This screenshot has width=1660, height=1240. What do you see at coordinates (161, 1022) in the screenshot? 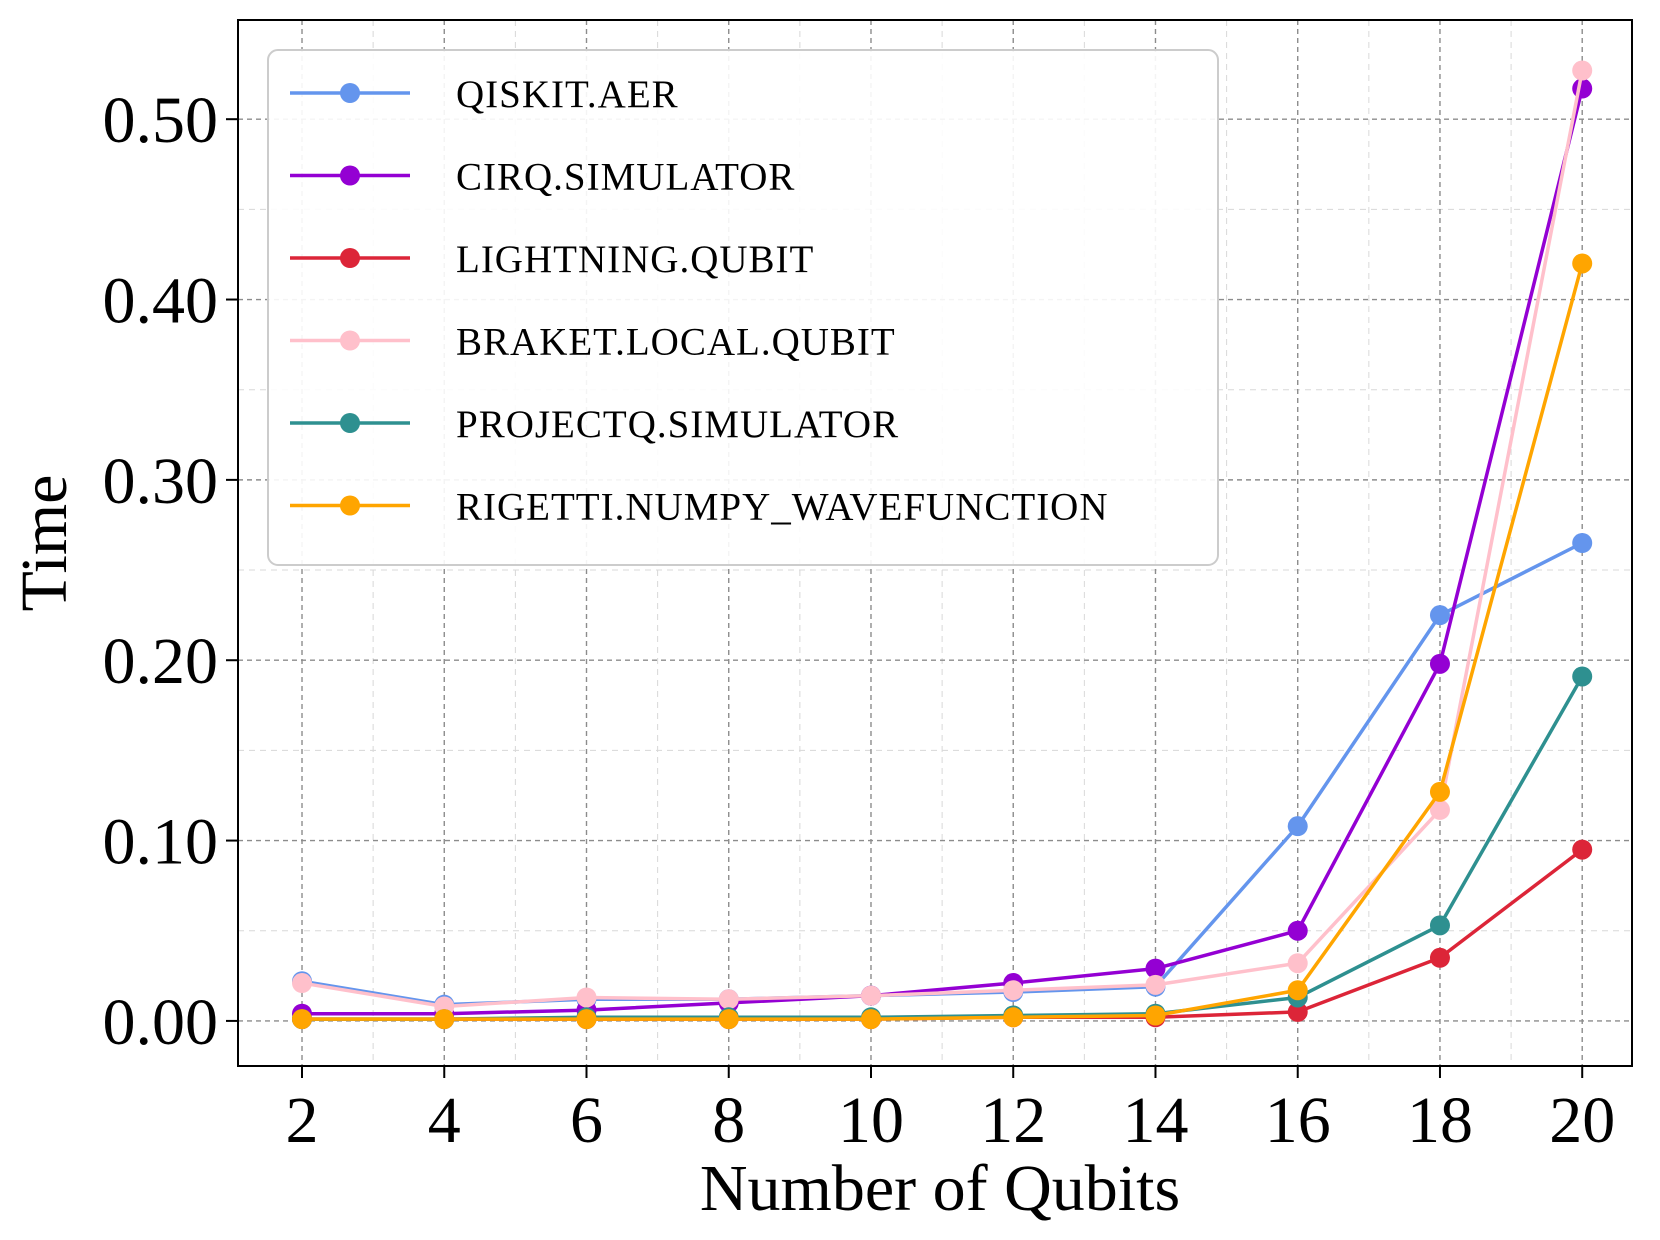
I see `y-tick-label: 0.00` at bounding box center [161, 1022].